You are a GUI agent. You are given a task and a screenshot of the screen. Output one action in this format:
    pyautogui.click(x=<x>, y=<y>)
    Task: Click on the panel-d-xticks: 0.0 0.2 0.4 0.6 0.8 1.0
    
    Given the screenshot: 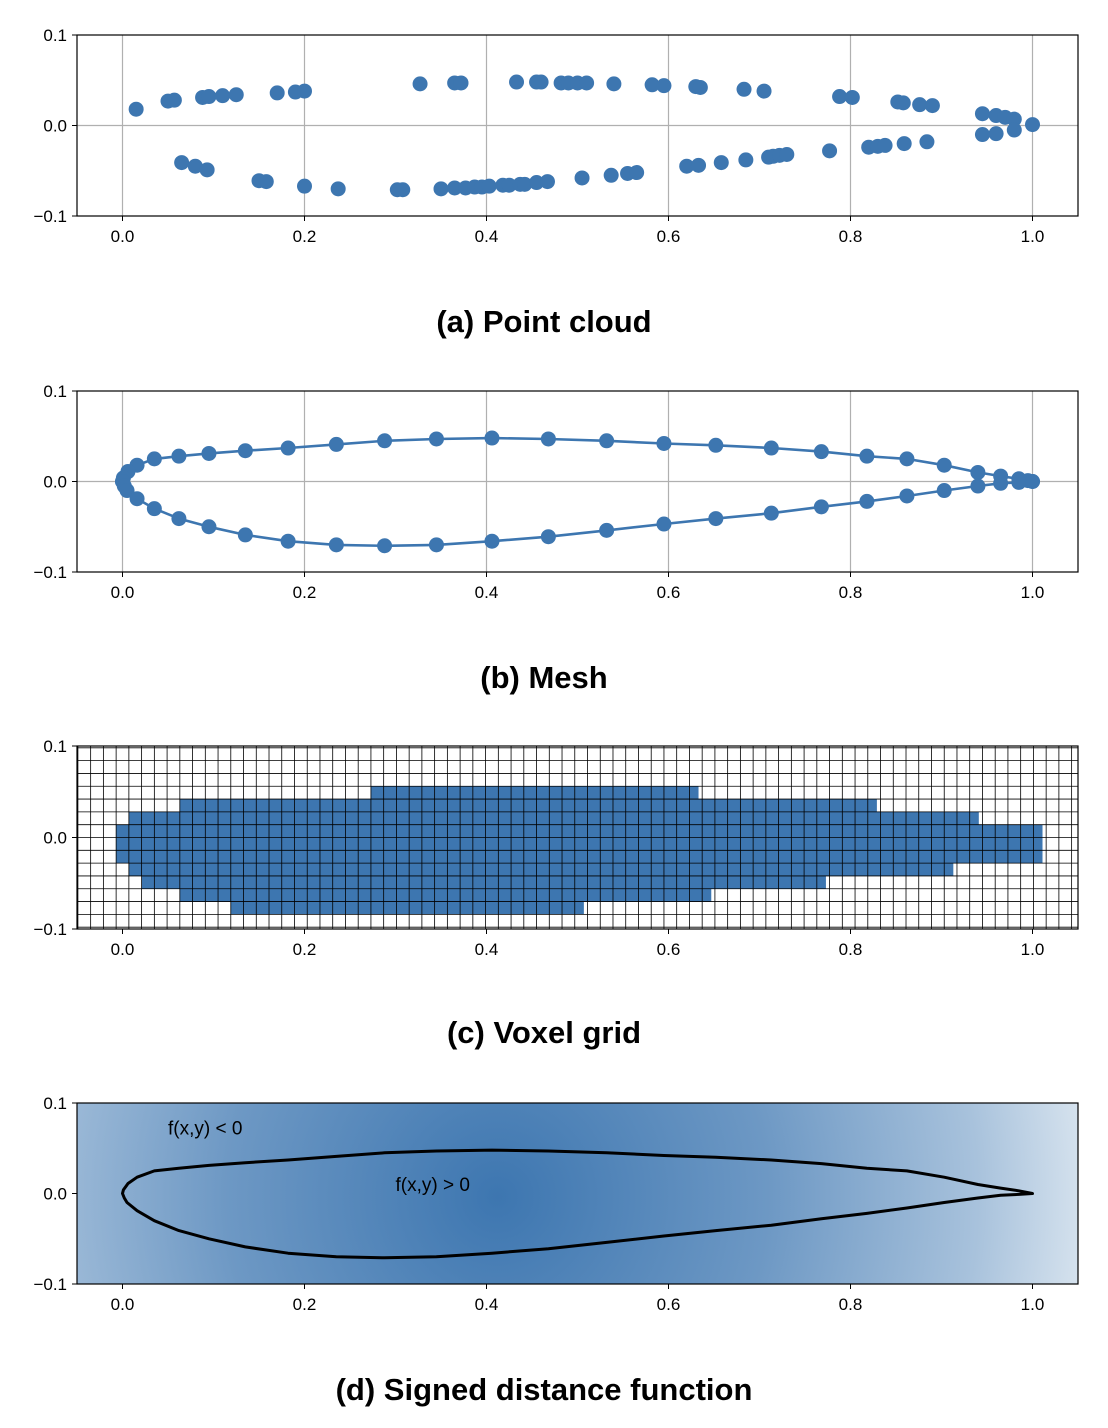 What is the action you would take?
    pyautogui.click(x=578, y=1299)
    